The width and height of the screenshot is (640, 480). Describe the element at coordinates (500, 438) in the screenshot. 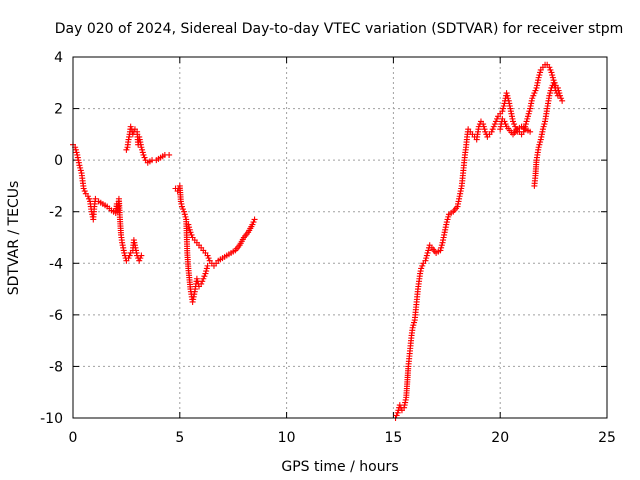

I see `x-tick-label: 20` at that location.